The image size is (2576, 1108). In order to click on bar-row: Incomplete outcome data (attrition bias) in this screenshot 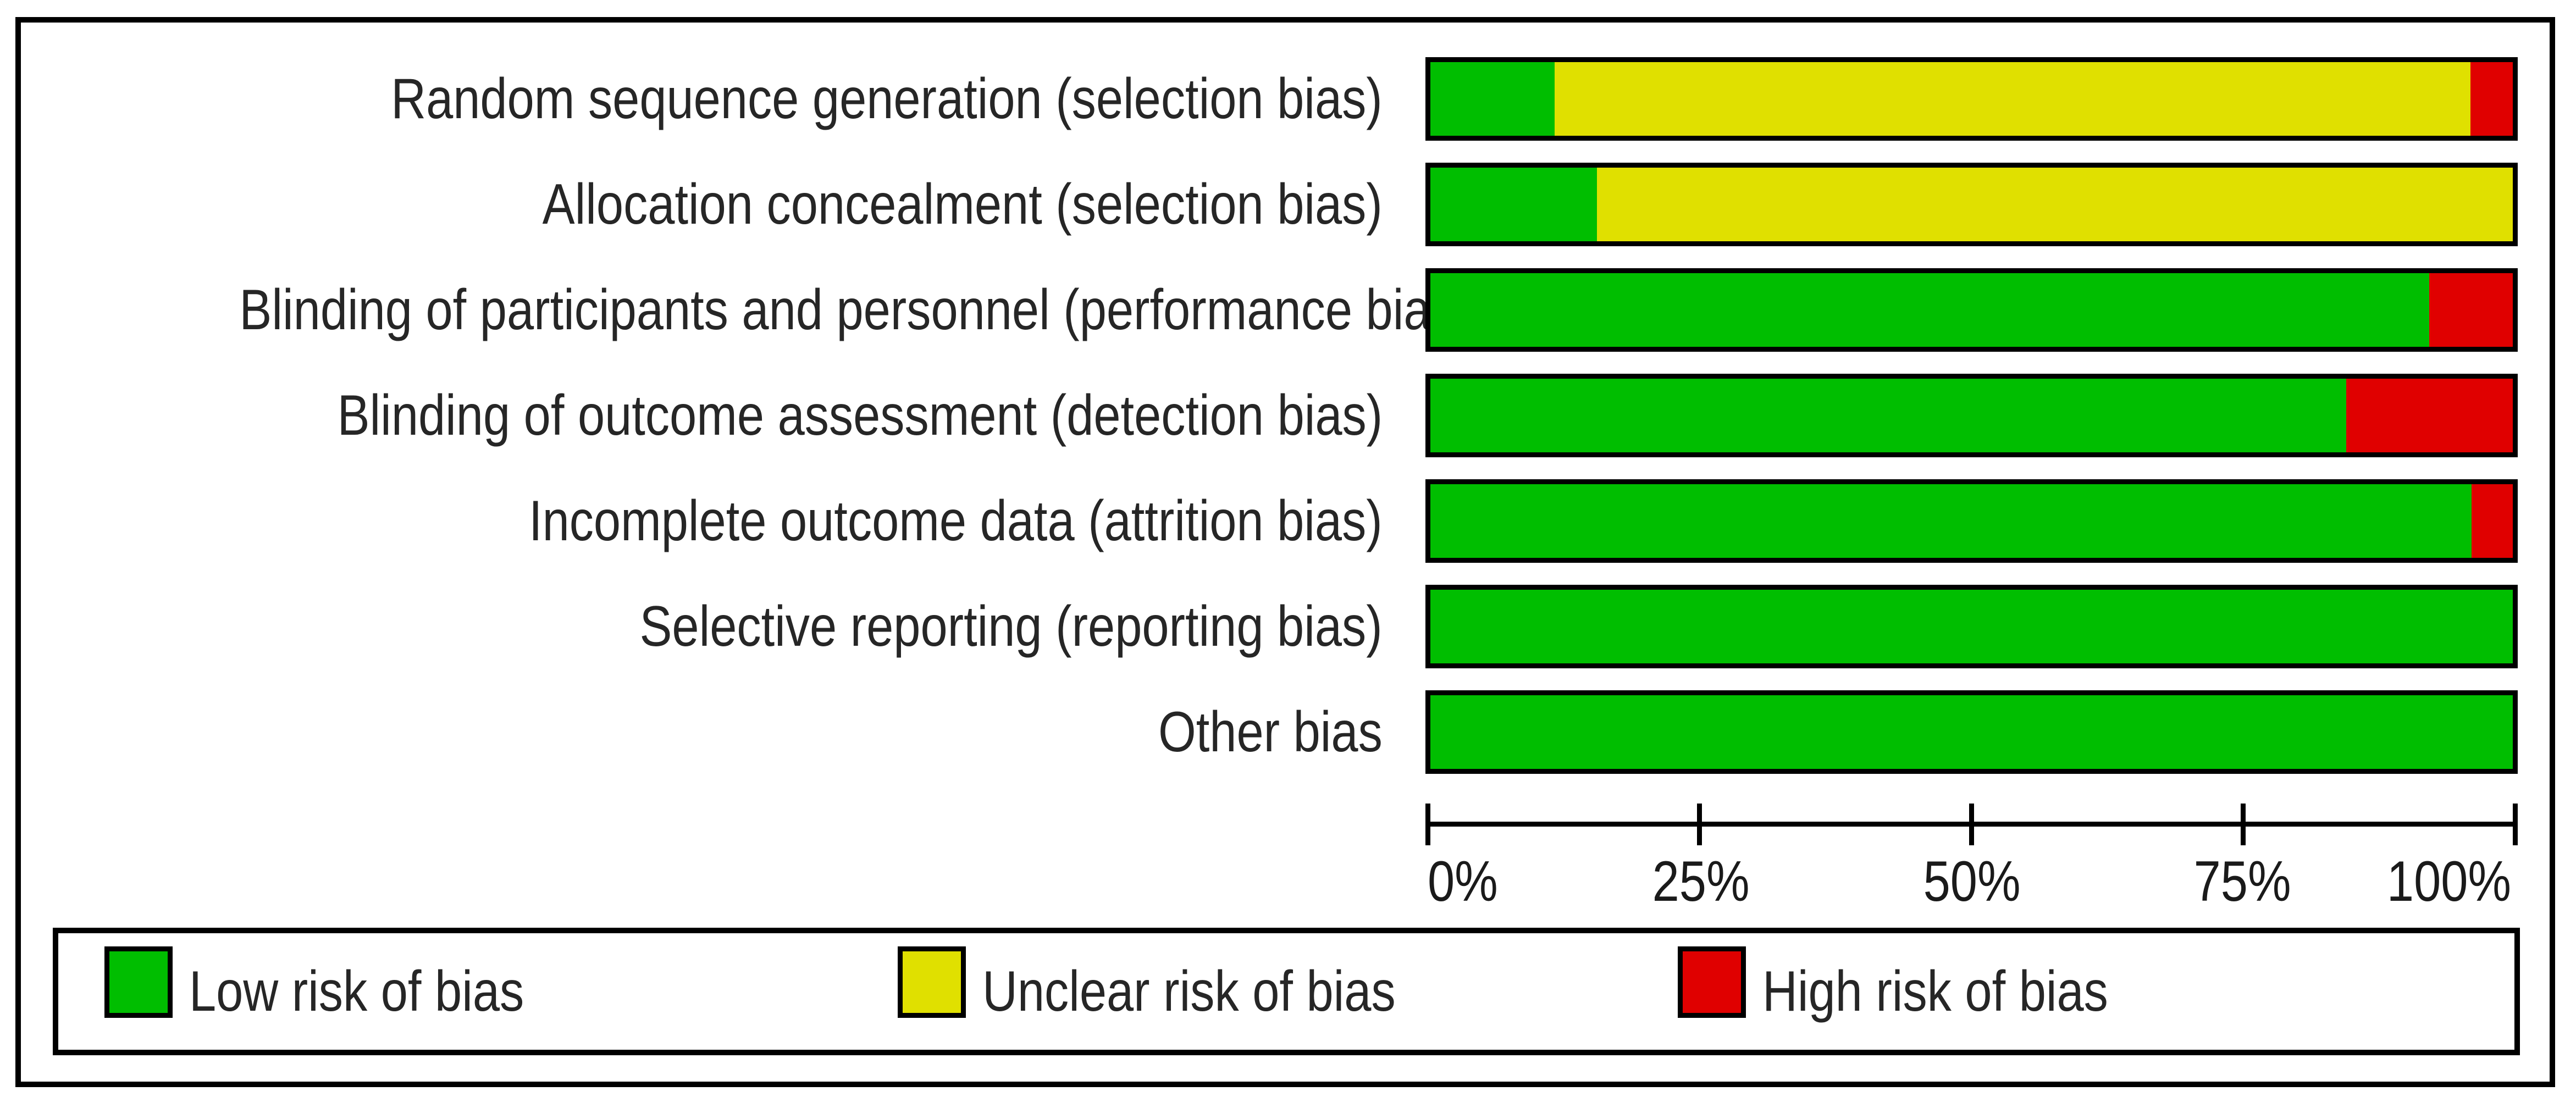, I will do `click(1288, 521)`.